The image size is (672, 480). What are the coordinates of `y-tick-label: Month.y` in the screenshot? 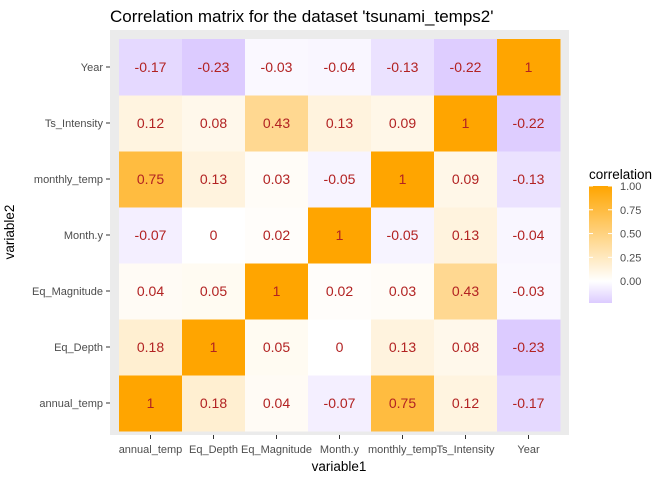 It's located at (84, 236).